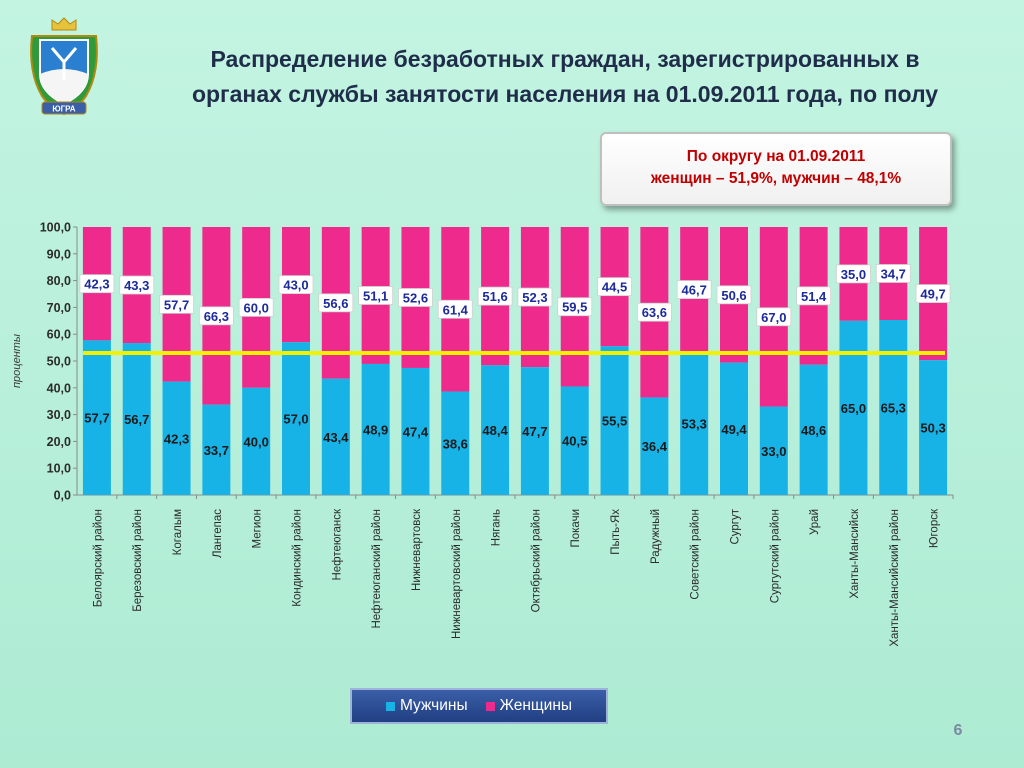 The image size is (1024, 768). I want to click on data-label-men: 38,6, so click(455, 443).